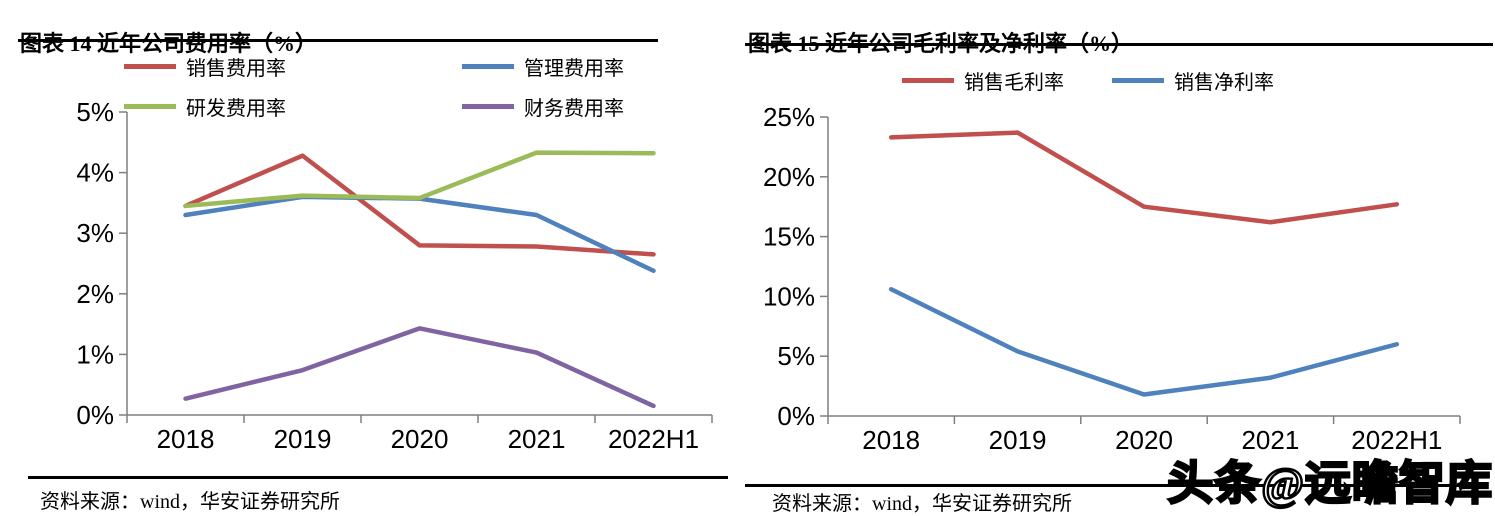 The height and width of the screenshot is (516, 1495). What do you see at coordinates (1088, 80) in the screenshot?
I see `legend-margins: 销售毛利率 销售净利率` at bounding box center [1088, 80].